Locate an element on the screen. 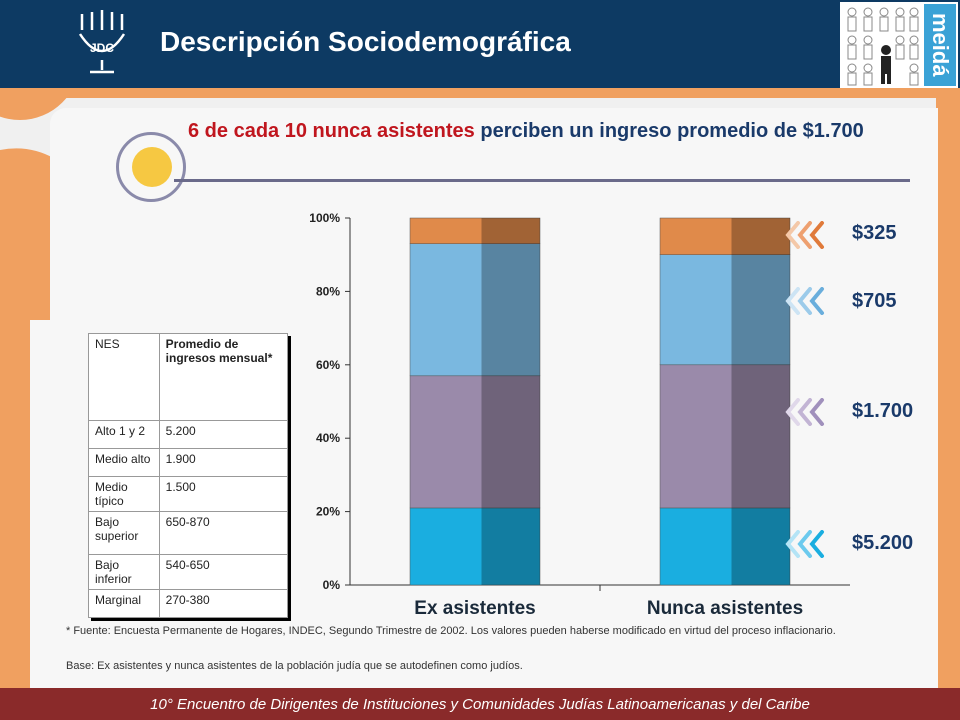  jdc-logo-icon: JDC is located at coordinates (102, 42).